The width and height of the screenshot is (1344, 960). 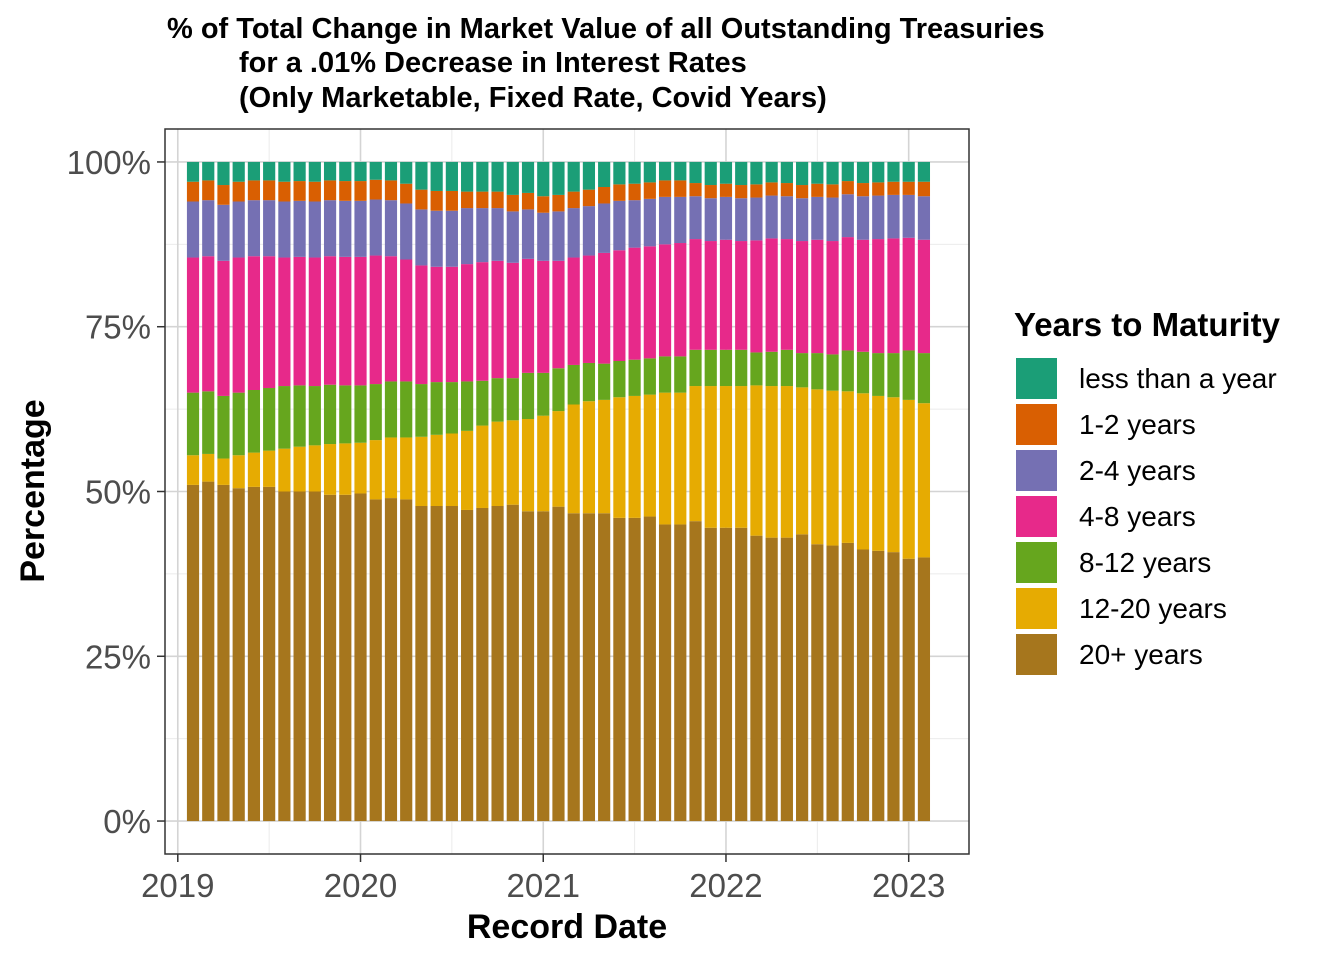 I want to click on x-axis-title: Record Date, so click(x=567, y=927).